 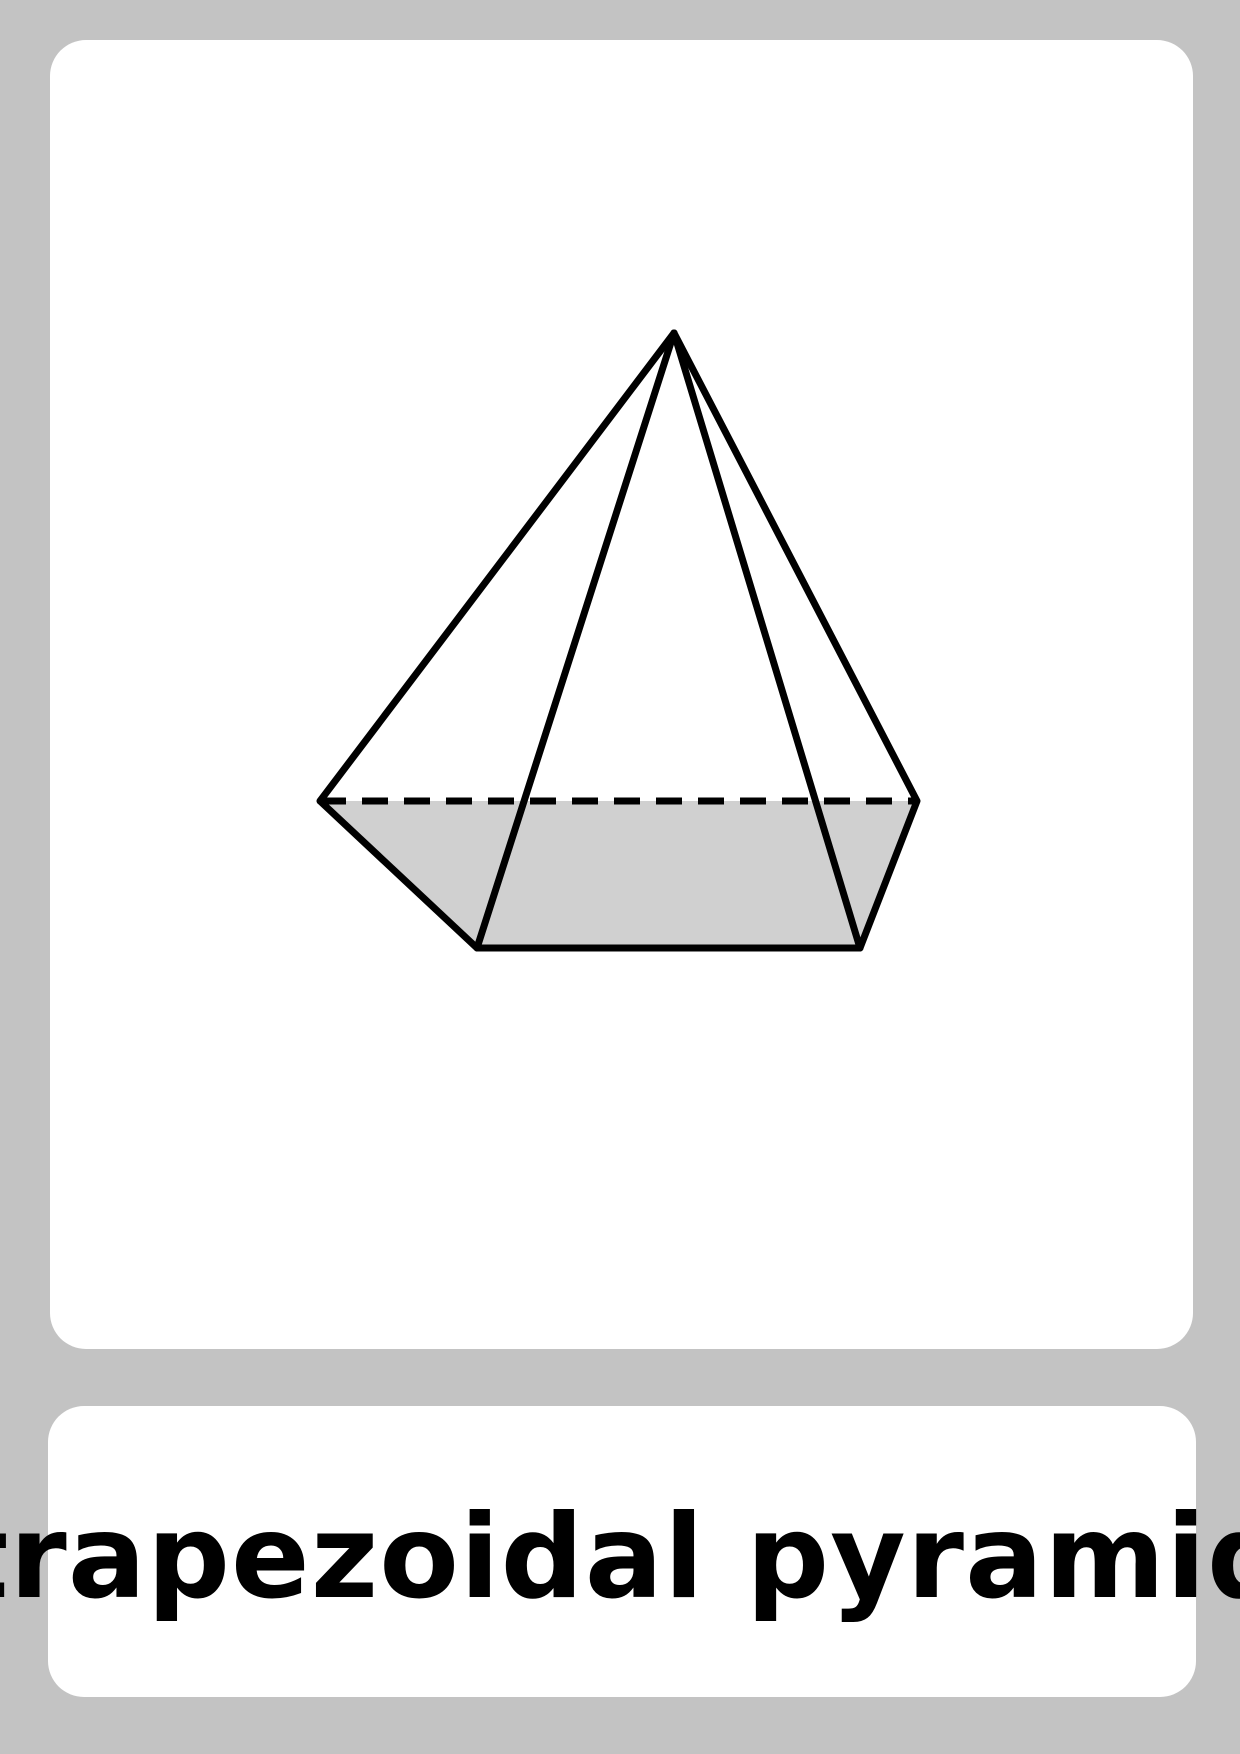 I want to click on shape-name-label: trapezoidal pyramid, so click(x=620, y=1557).